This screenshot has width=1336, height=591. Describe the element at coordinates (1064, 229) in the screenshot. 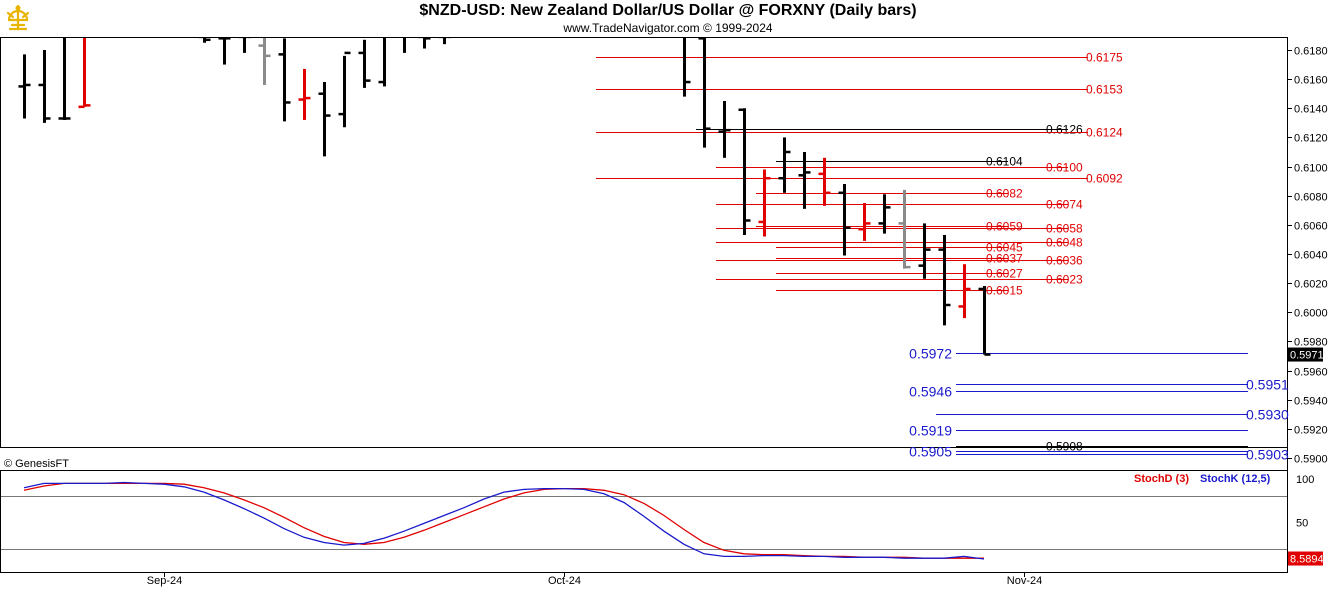

I see `level-label: 0.6058` at that location.